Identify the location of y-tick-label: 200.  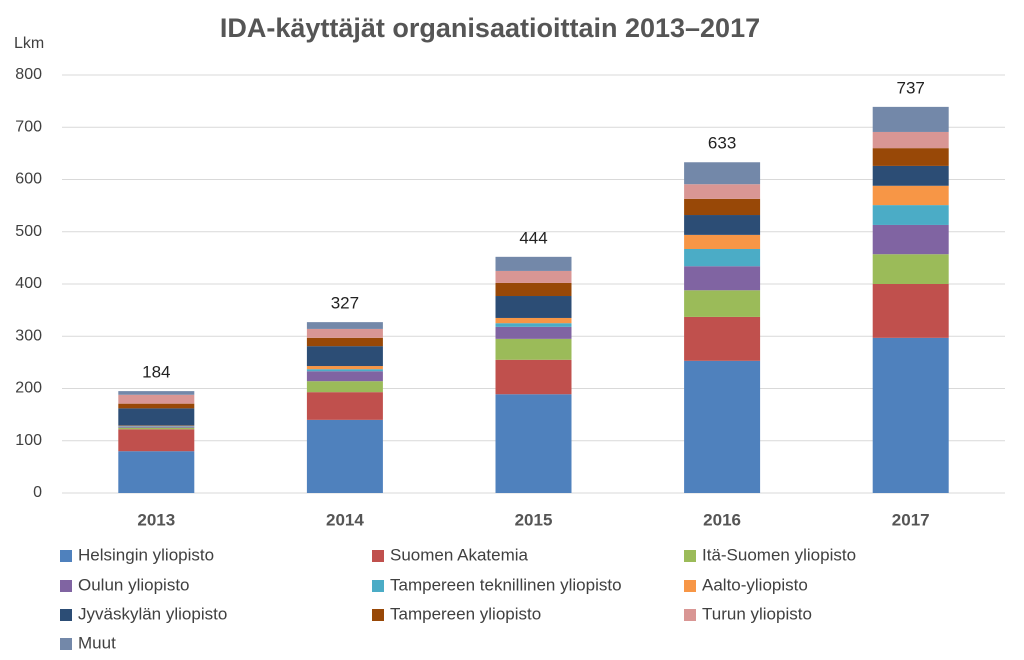
(28, 388).